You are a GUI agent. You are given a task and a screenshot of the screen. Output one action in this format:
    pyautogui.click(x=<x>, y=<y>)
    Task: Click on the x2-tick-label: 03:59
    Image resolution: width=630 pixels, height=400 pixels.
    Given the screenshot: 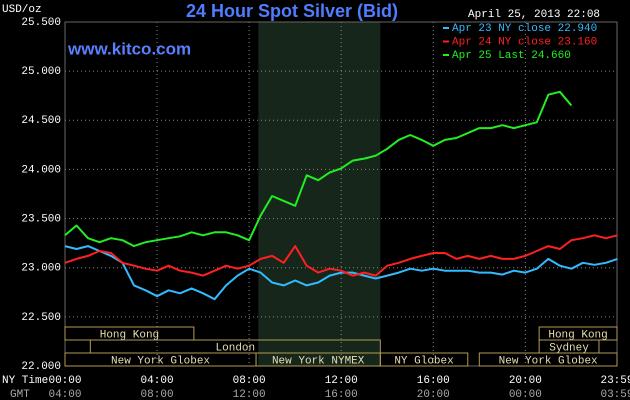 What is the action you would take?
    pyautogui.click(x=615, y=394)
    